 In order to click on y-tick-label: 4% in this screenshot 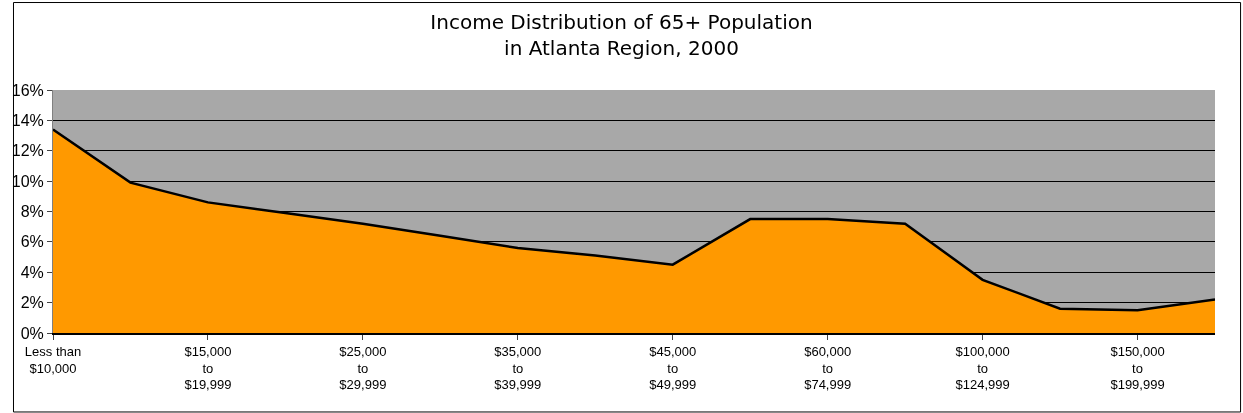, I will do `click(32, 272)`.